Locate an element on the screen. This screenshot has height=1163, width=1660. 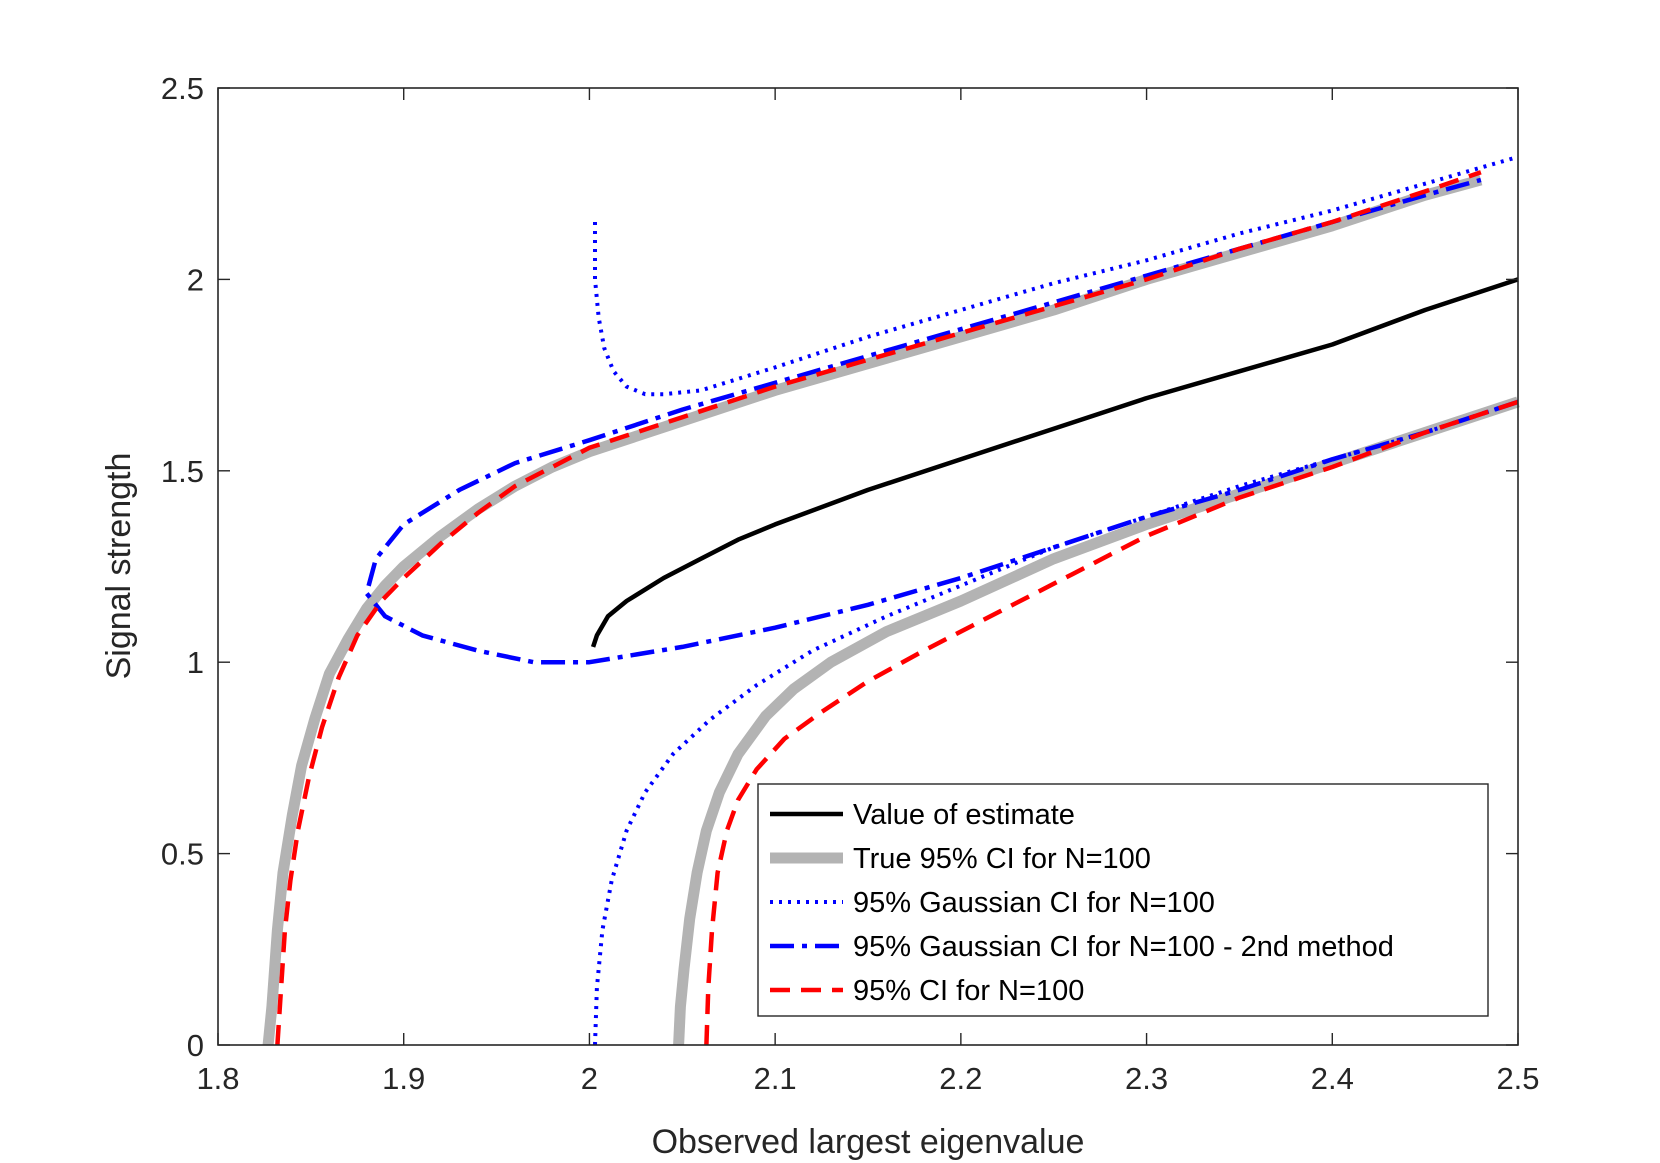
x-tick-label: 2.1 is located at coordinates (775, 1078).